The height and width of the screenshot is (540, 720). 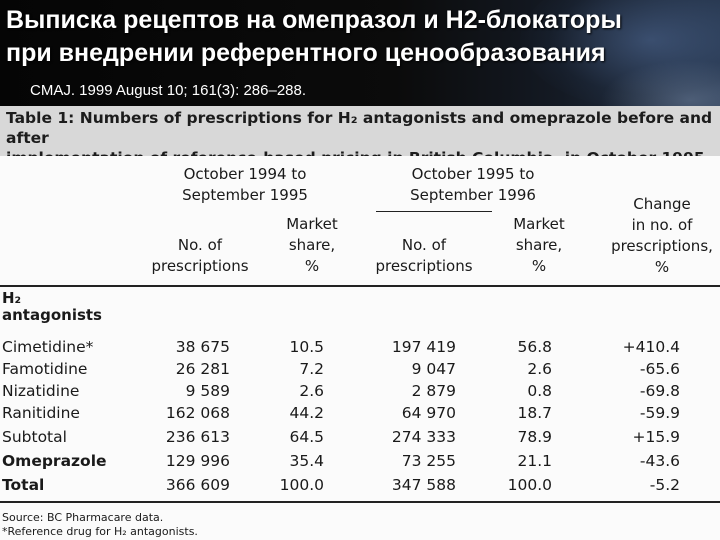 I want to click on cell-s1: 44.2, so click(x=306, y=413).